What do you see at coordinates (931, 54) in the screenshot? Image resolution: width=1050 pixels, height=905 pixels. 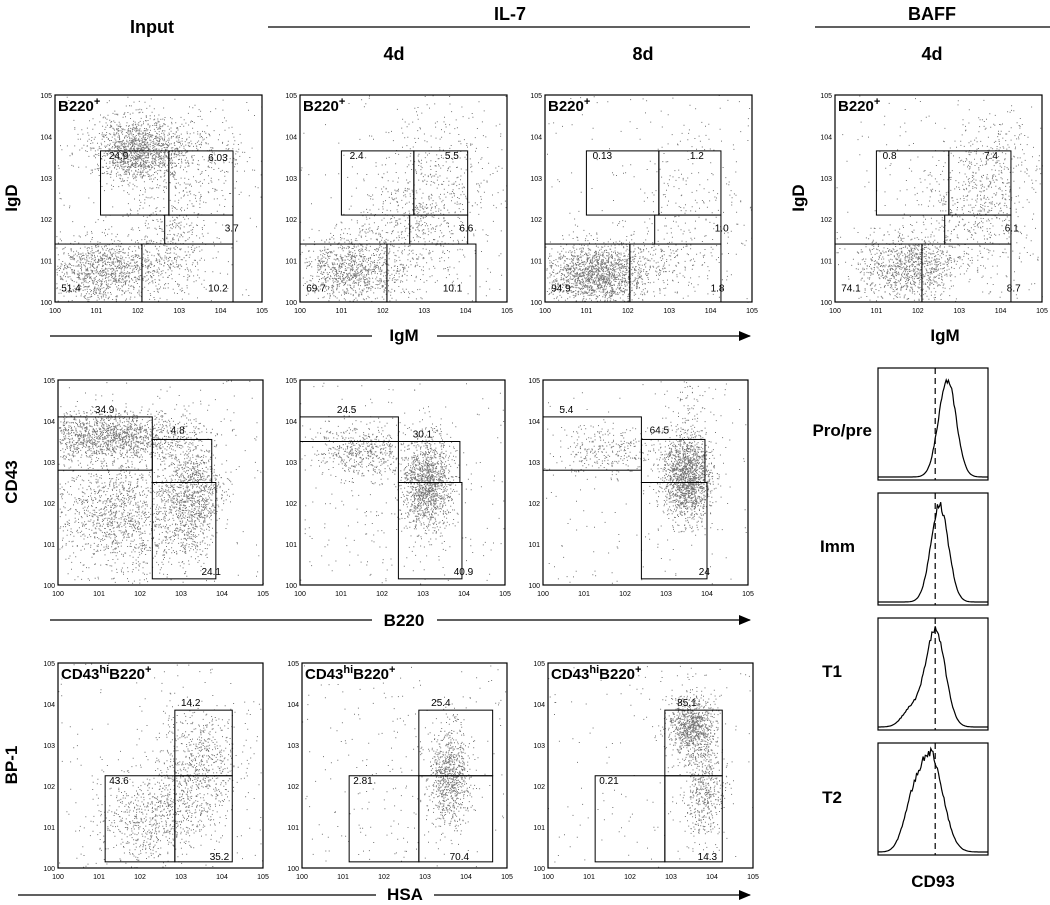 I see `header-baff-4d: 4d` at bounding box center [931, 54].